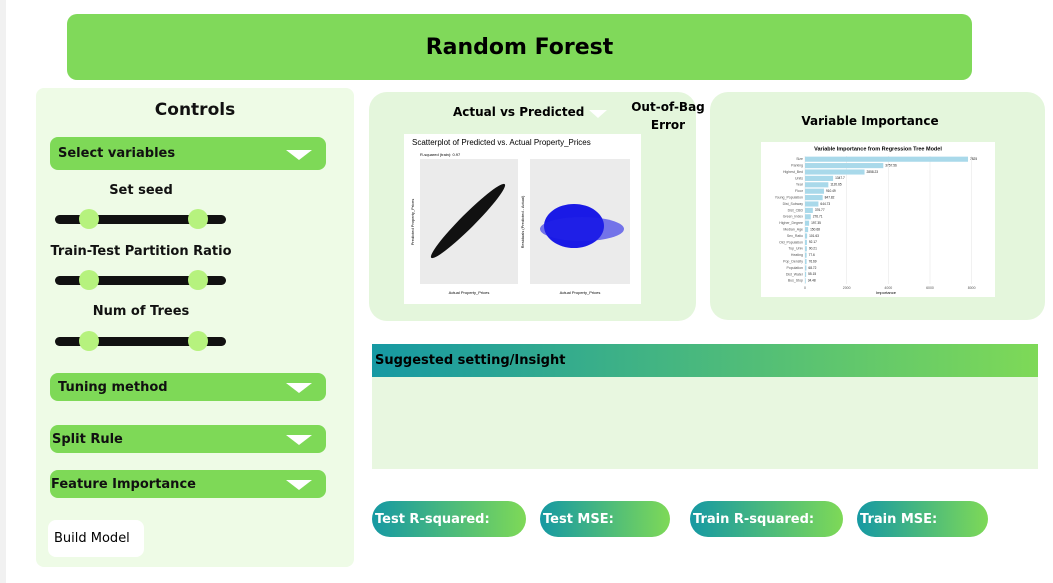 The width and height of the screenshot is (1053, 583). I want to click on dropdown: Tuning method, so click(188, 387).